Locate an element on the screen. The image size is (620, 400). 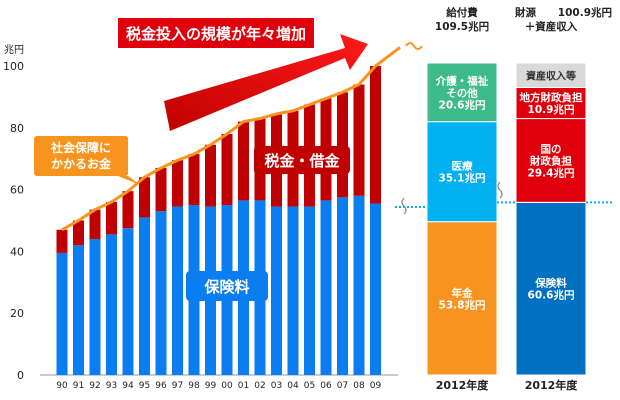
y-axis-unit: 兆円 is located at coordinates (14, 50).